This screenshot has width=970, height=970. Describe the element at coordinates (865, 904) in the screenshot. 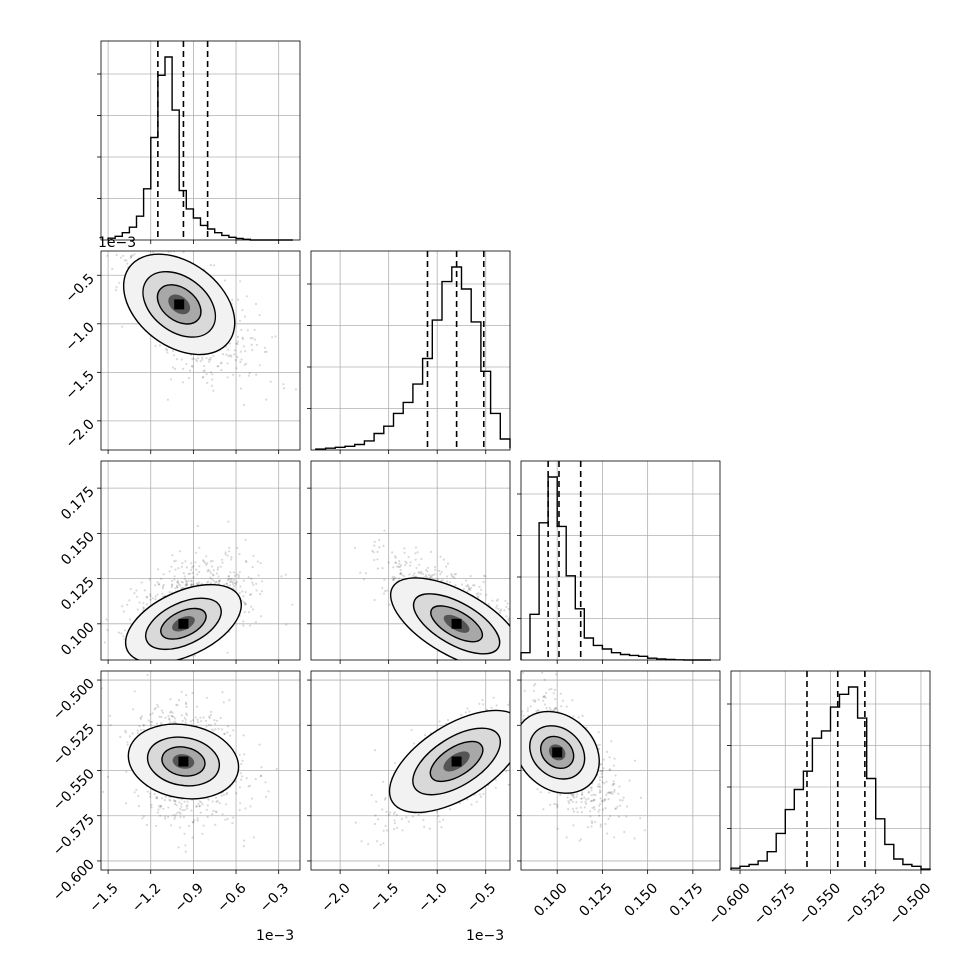

I see `x-tick-label: −0.525` at that location.